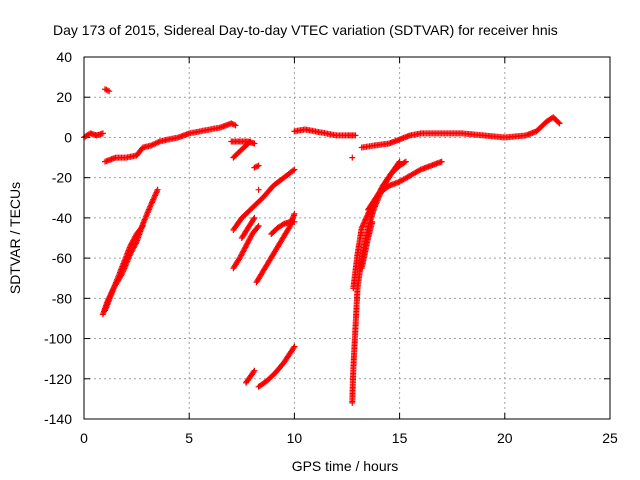 This screenshot has height=480, width=640. Describe the element at coordinates (170, 142) in the screenshot. I see `series-arc-c` at that location.